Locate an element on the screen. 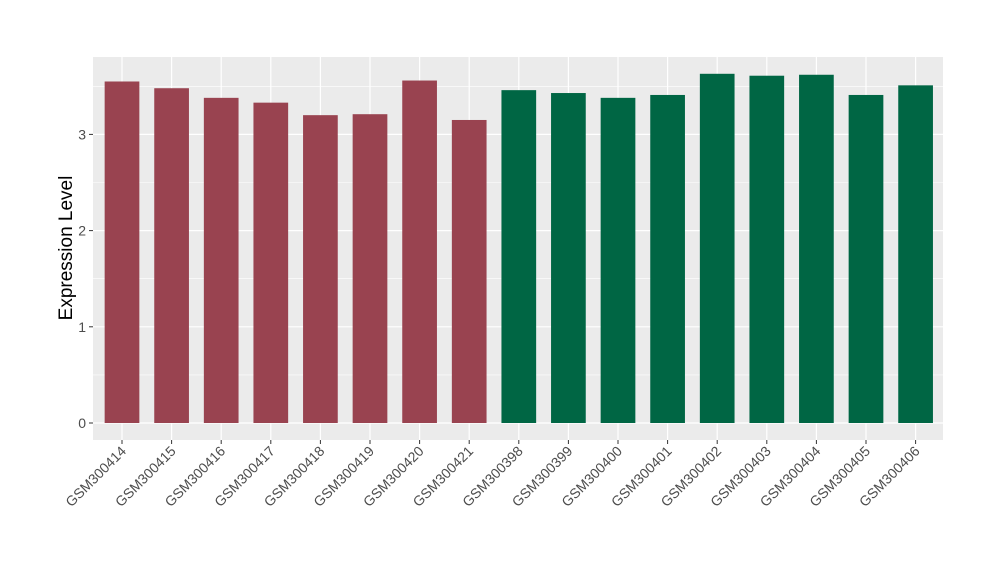 The height and width of the screenshot is (580, 1000). y-axis-ticks: 0 1 2 3 is located at coordinates (85, 278).